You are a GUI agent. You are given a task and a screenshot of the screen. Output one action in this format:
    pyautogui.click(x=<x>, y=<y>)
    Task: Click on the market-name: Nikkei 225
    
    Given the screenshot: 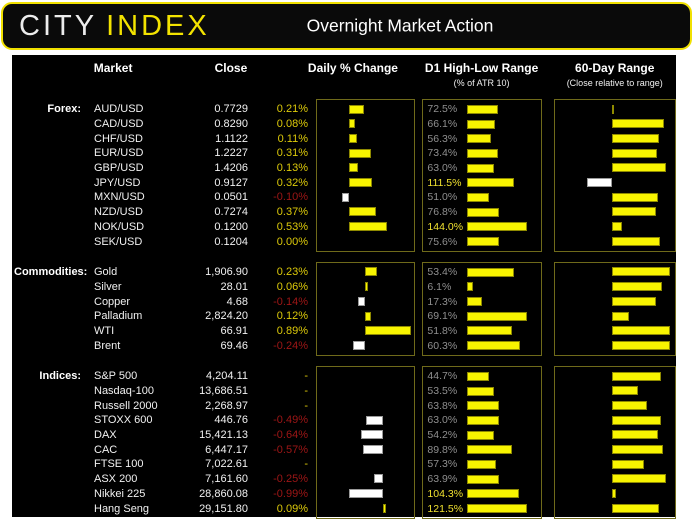 What is the action you would take?
    pyautogui.click(x=120, y=493)
    